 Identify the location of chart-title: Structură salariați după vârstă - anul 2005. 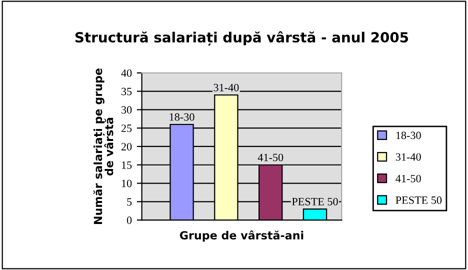
(241, 38).